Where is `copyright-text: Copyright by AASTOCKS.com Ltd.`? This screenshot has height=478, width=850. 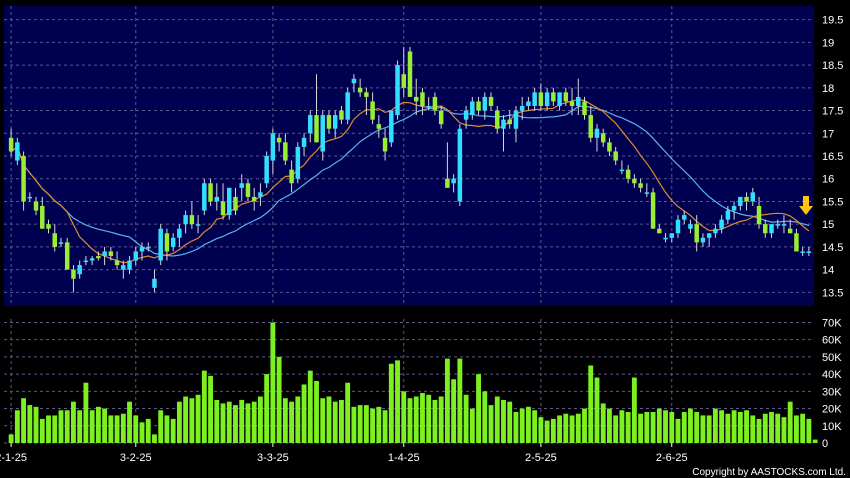 copyright-text: Copyright by AASTOCKS.com Ltd. is located at coordinates (769, 472).